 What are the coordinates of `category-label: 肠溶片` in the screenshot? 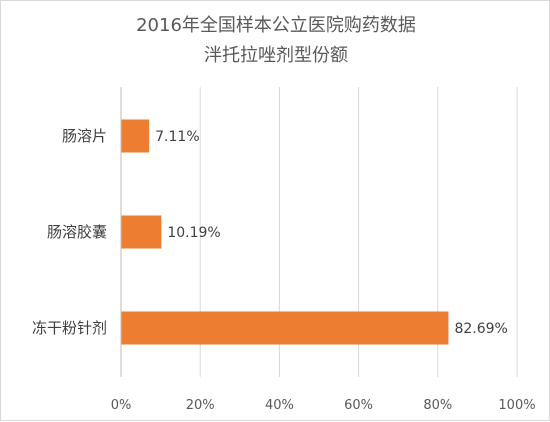 It's located at (84, 136).